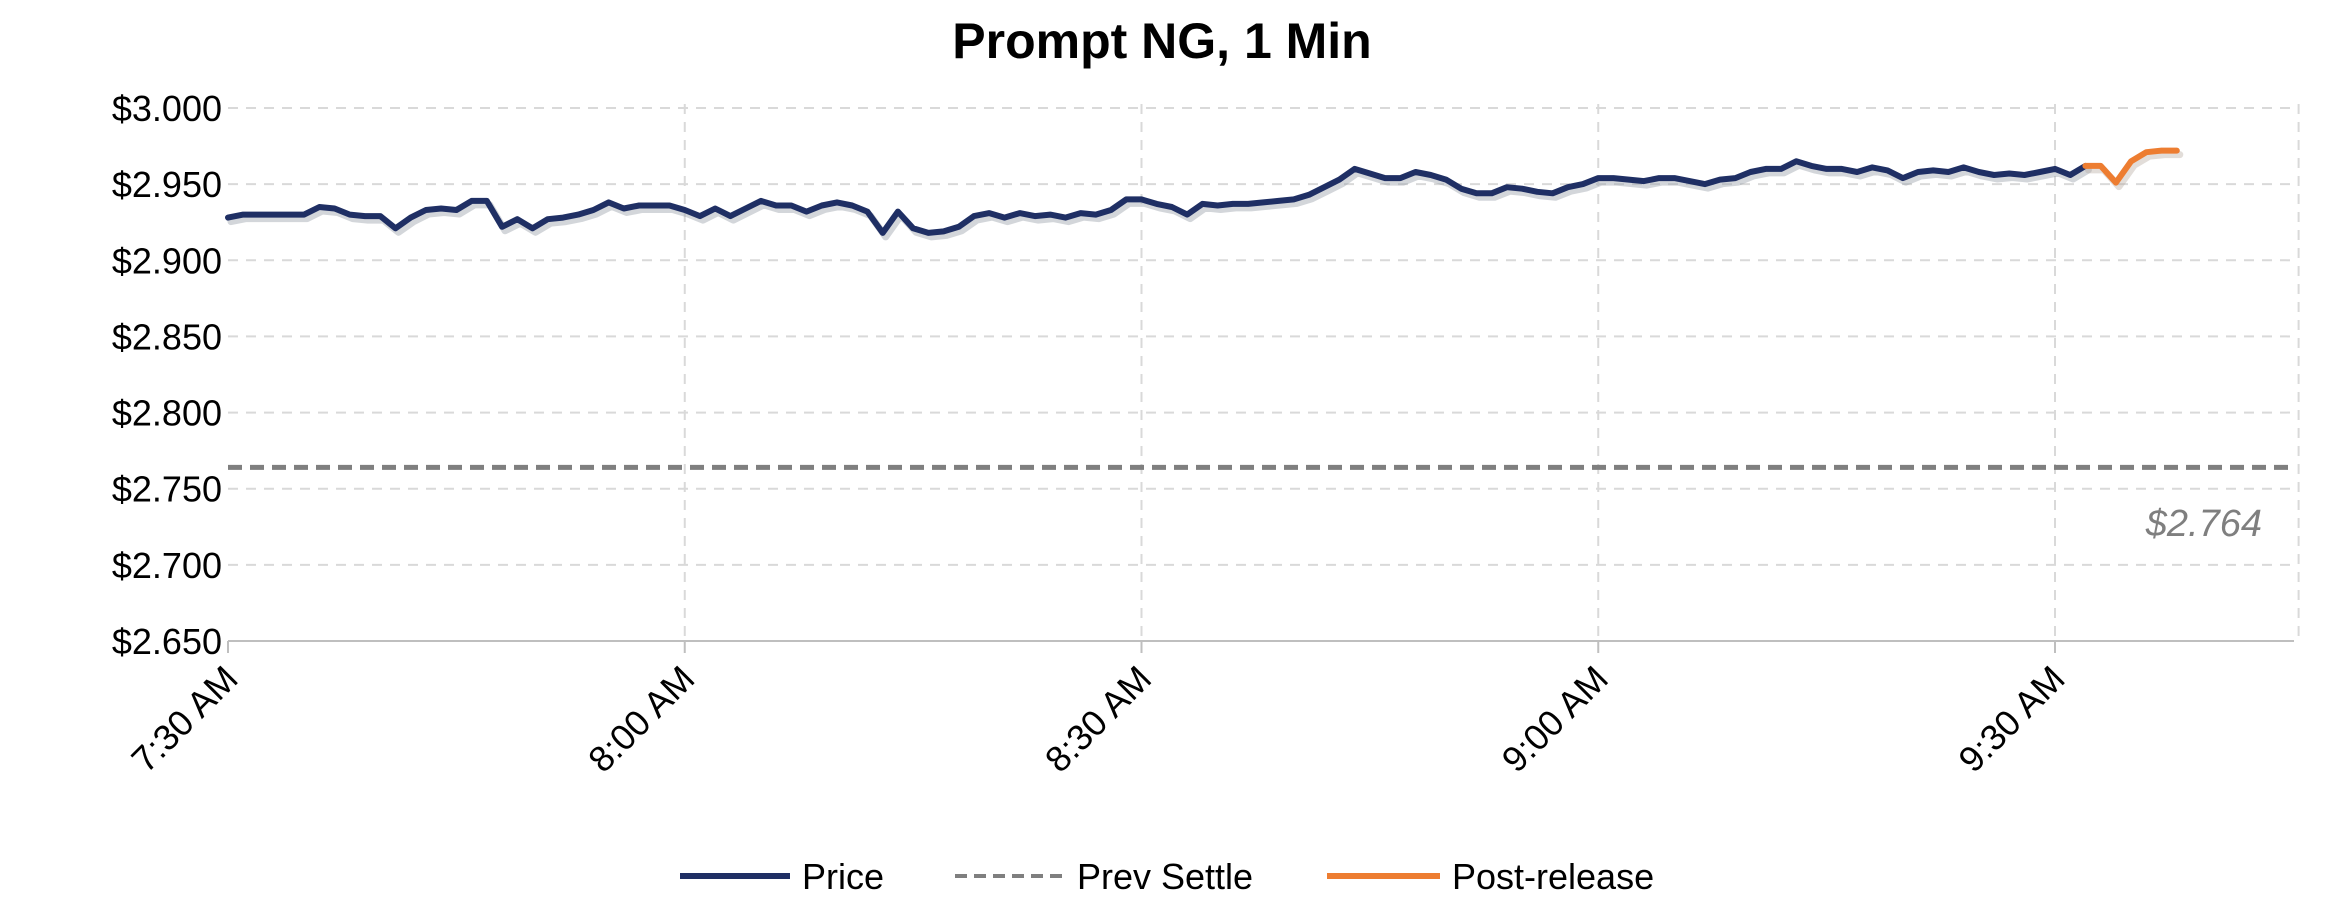 The width and height of the screenshot is (2325, 902). What do you see at coordinates (1553, 876) in the screenshot?
I see `legend-label: Post-release` at bounding box center [1553, 876].